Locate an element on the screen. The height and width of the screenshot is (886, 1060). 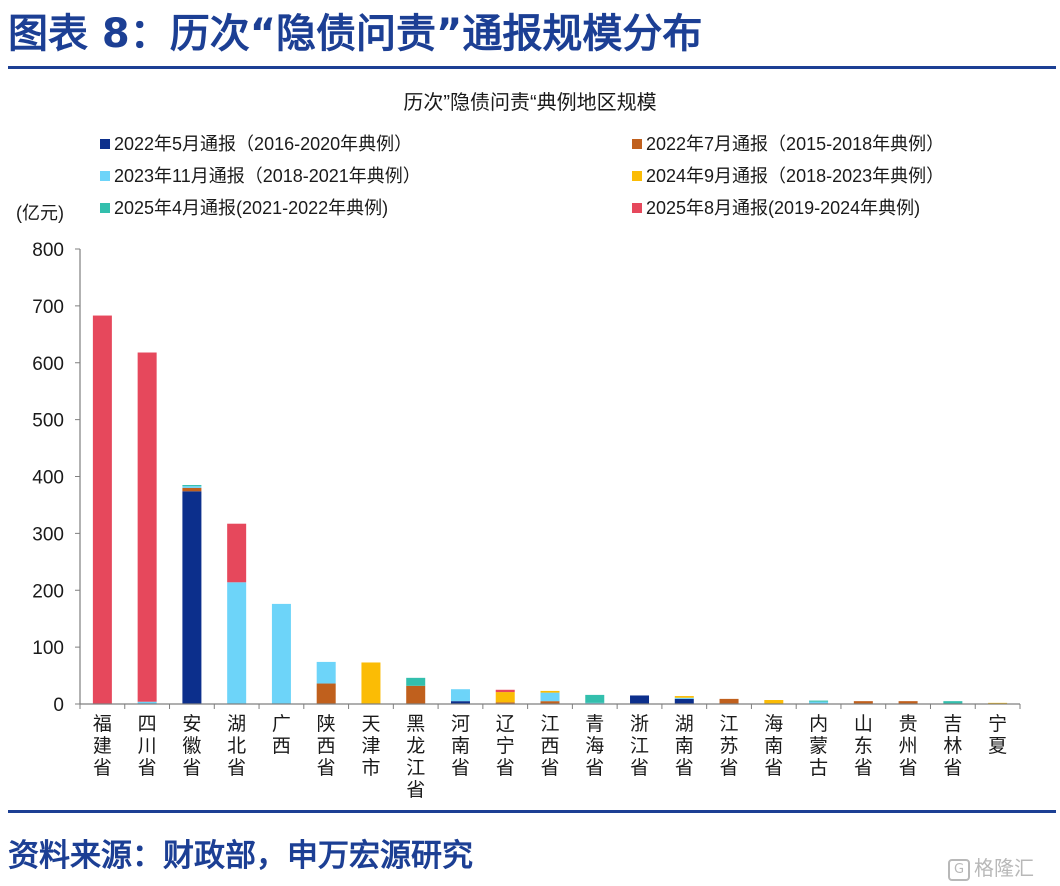
watermark-text: 格隆汇 is located at coordinates (1004, 868).